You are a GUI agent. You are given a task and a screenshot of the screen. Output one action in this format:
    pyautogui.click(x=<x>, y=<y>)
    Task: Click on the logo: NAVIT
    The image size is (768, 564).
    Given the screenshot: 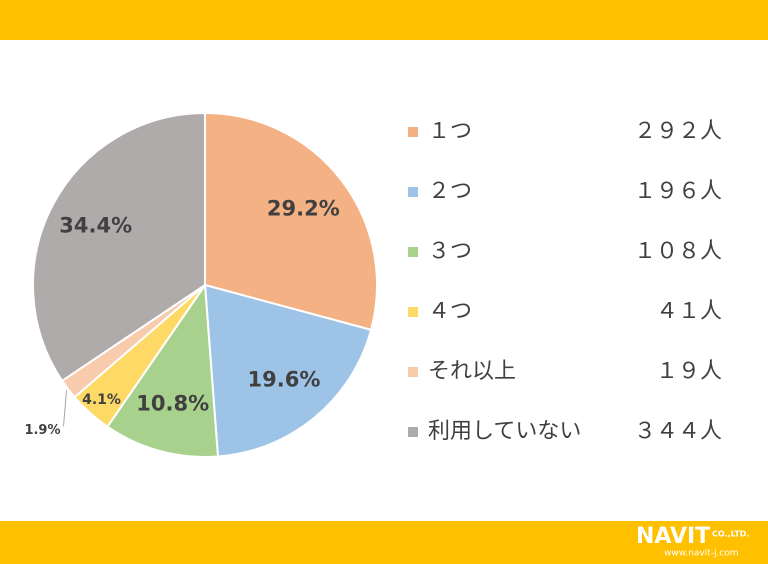 What is the action you would take?
    pyautogui.click(x=673, y=536)
    